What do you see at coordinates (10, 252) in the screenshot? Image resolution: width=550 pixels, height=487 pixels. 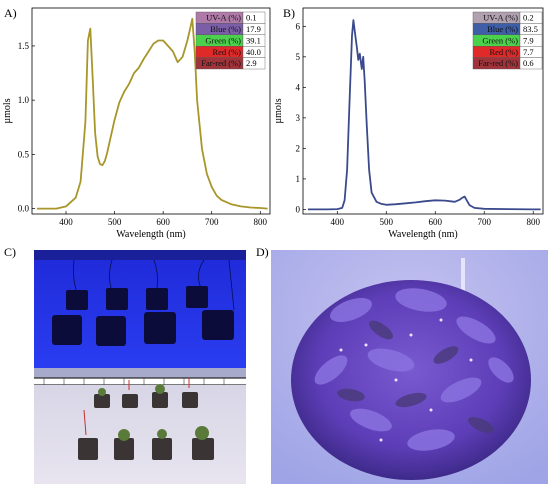 I see `panel-label-c: C)` at bounding box center [10, 252].